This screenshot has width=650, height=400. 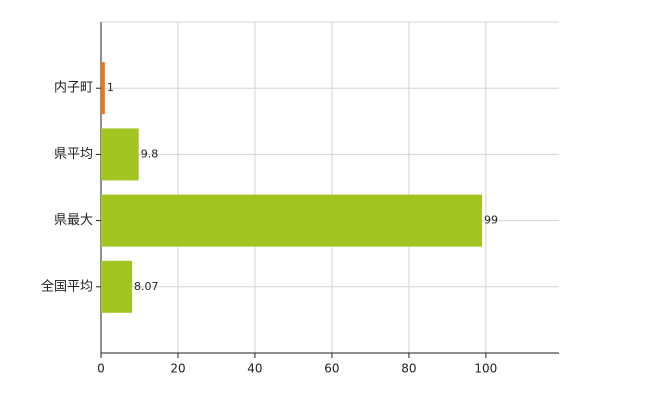 I want to click on y-tick-label: 県平均, so click(x=73, y=154).